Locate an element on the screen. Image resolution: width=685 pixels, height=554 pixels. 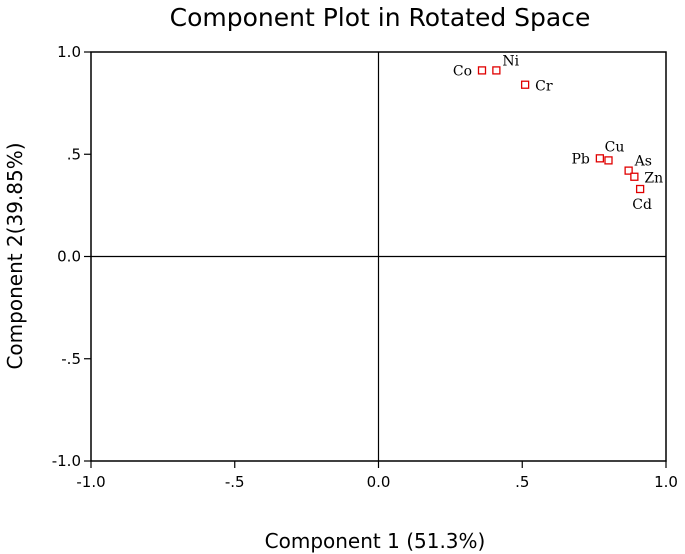
data-point-as: As is located at coordinates (638, 164).